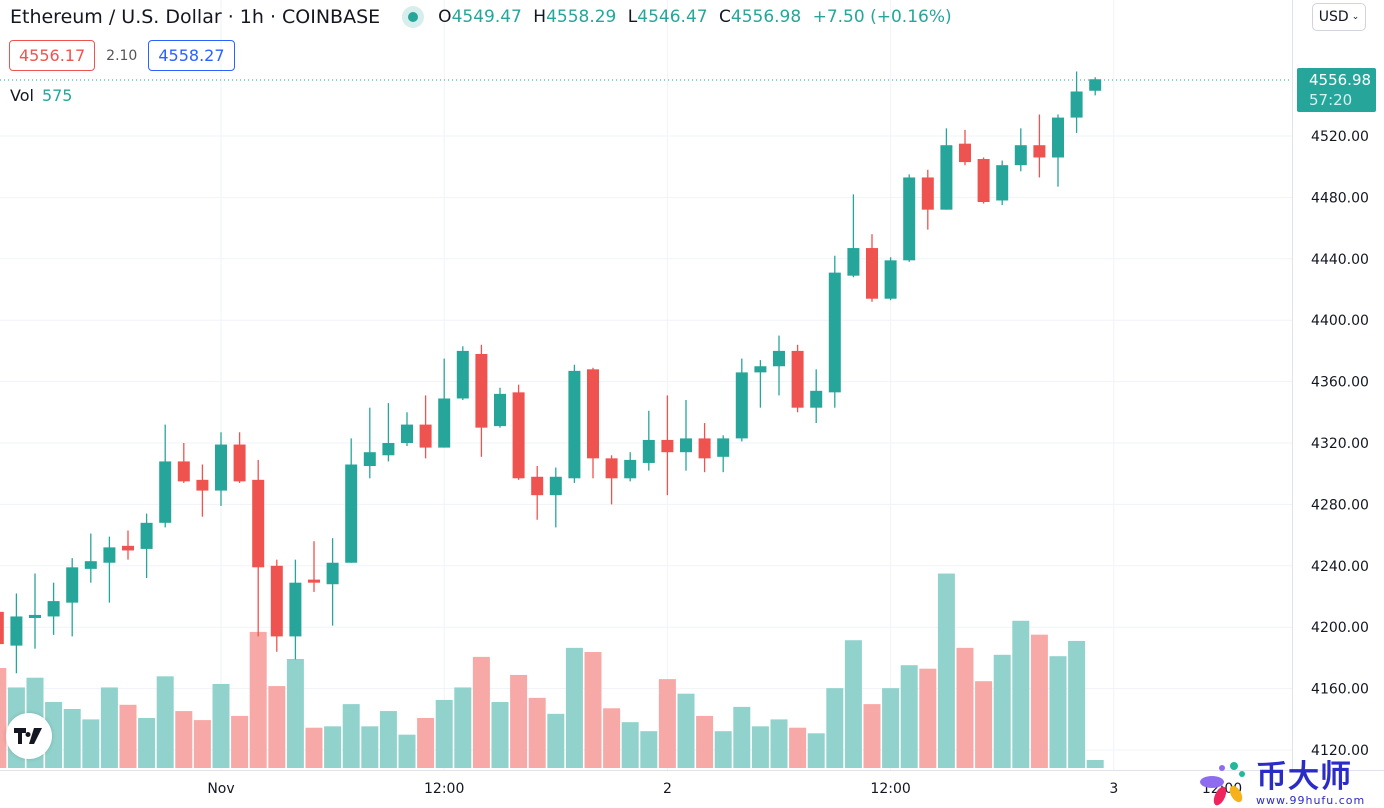 Image resolution: width=1384 pixels, height=808 pixels. What do you see at coordinates (22, 95) in the screenshot?
I see `volume-label: Vol` at bounding box center [22, 95].